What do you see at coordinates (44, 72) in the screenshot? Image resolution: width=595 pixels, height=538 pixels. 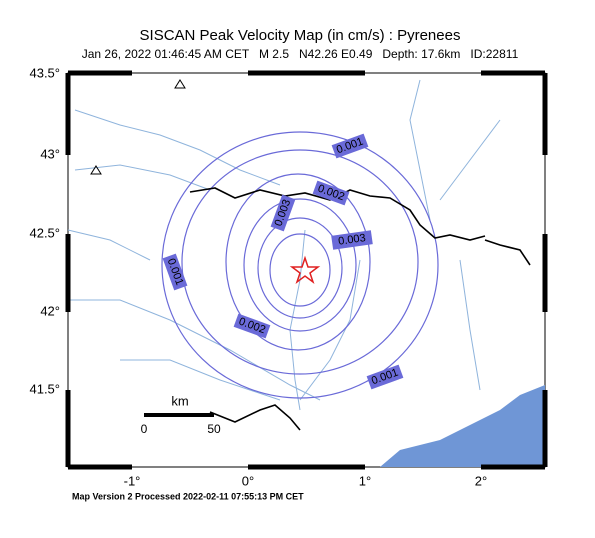 I see `lat-label: 43.5°` at bounding box center [44, 72].